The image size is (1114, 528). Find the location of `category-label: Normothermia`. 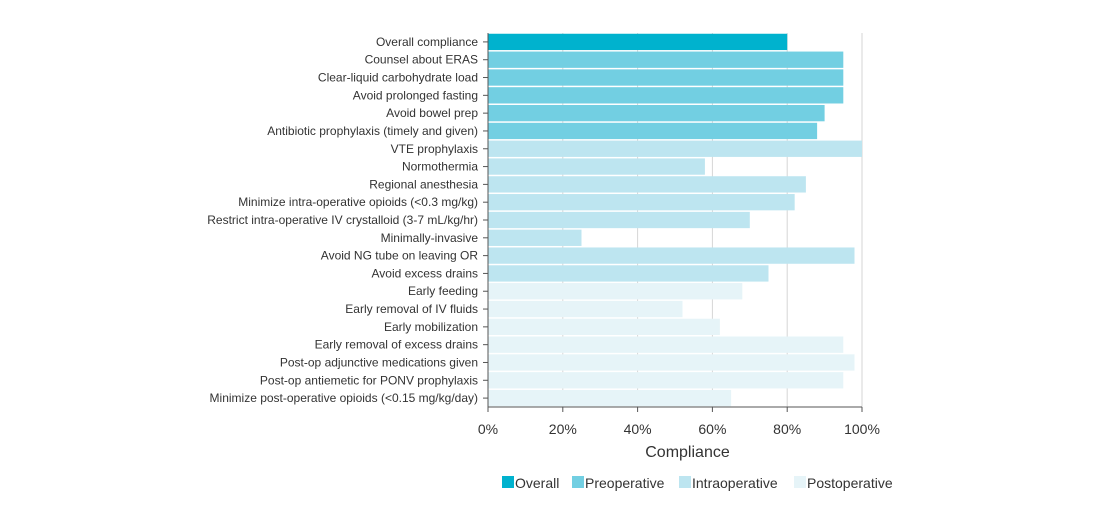

category-label: Normothermia is located at coordinates (440, 167).